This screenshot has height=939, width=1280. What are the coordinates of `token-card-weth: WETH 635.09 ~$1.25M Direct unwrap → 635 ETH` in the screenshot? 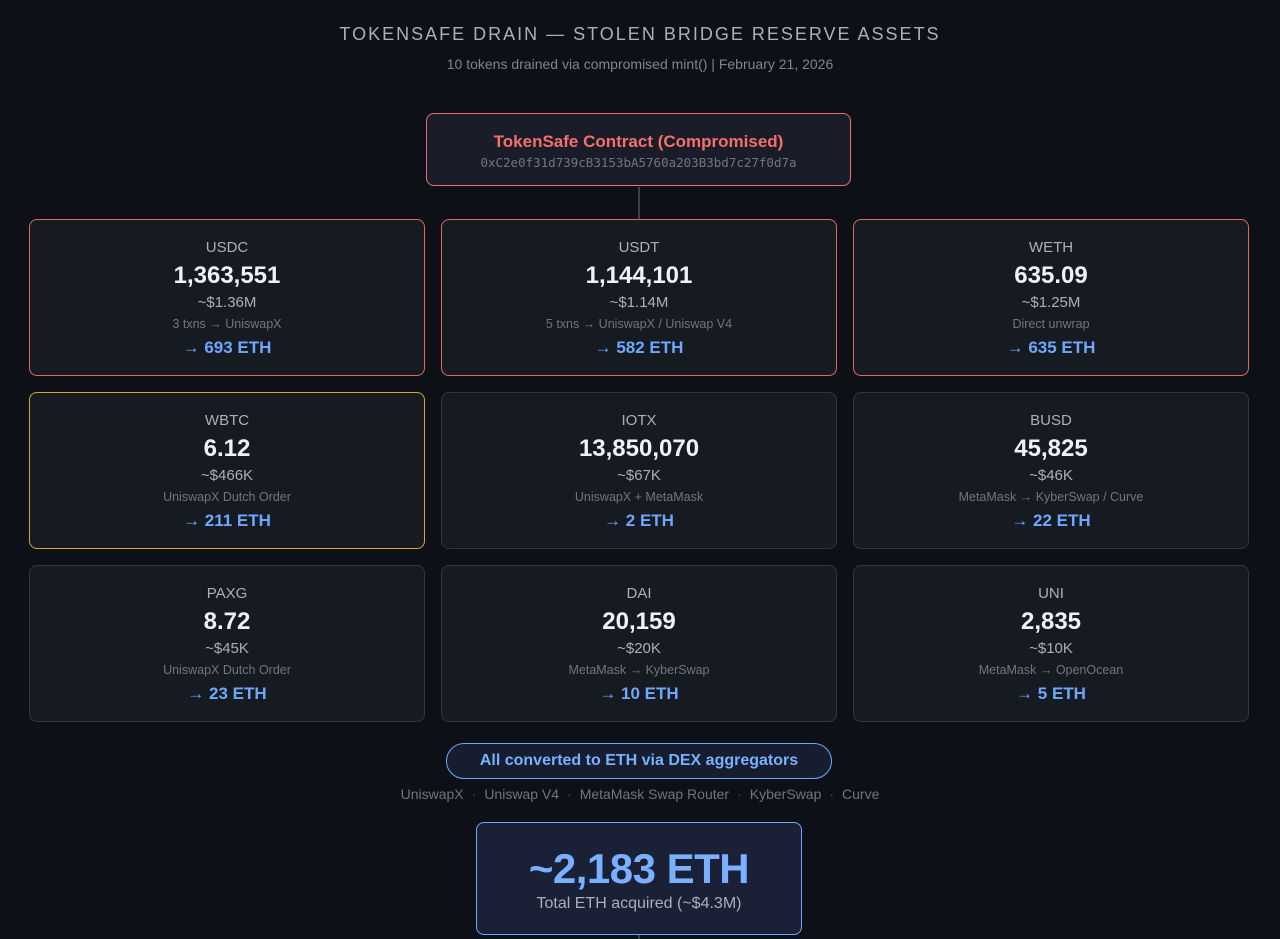 It's located at (1051, 297).